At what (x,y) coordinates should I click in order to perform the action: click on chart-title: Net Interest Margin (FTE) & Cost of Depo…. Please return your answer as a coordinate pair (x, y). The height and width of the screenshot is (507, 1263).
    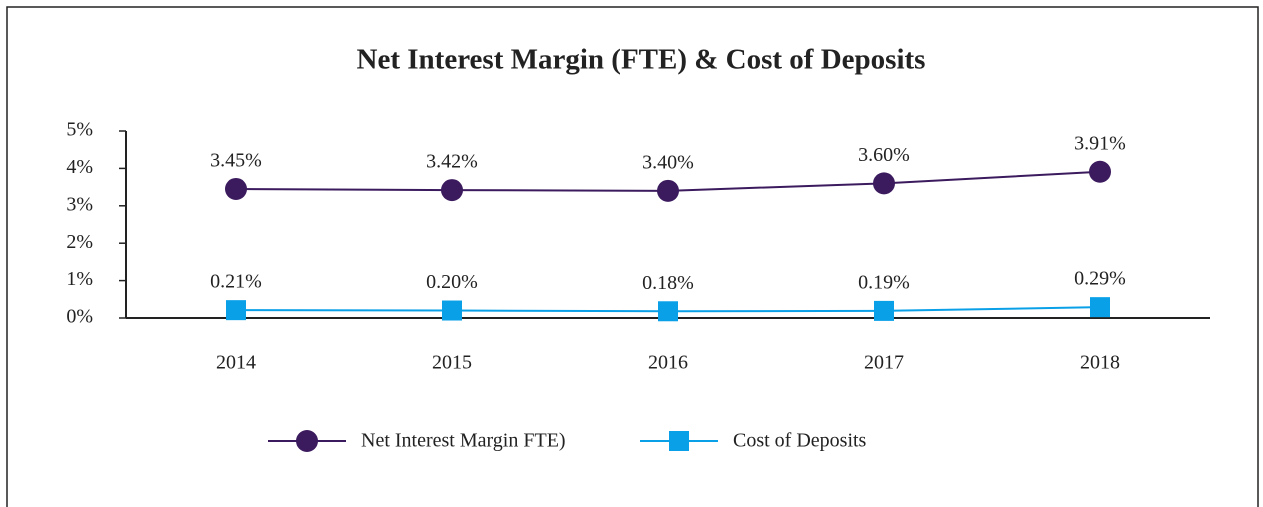
    Looking at the image, I should click on (641, 60).